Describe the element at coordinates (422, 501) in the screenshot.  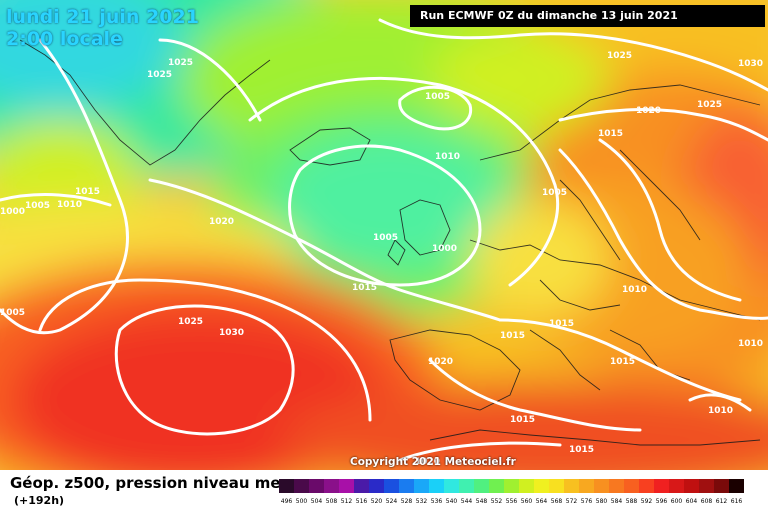
I see `color-scale-label: 532` at that location.